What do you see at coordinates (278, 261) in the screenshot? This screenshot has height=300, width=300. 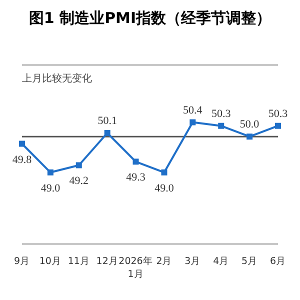 I see `x-tick-label: 6月` at bounding box center [278, 261].